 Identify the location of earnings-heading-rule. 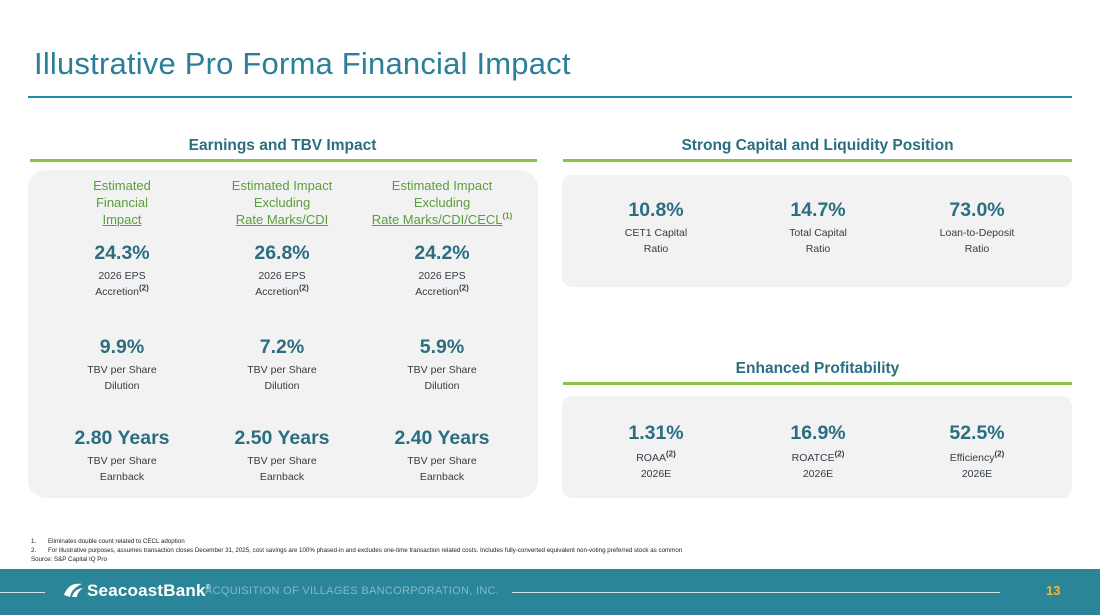
(283, 160).